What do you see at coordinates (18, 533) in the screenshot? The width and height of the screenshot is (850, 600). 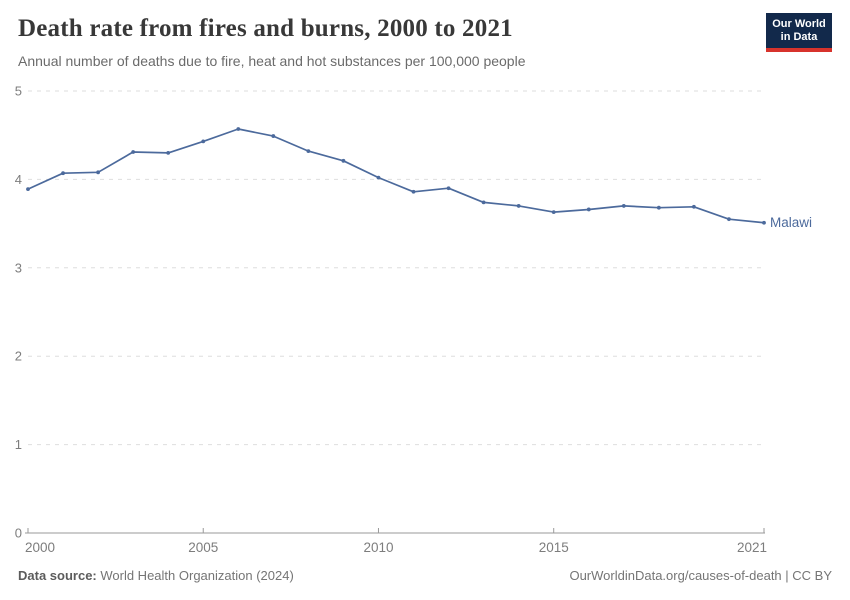 I see `y-tick-label: 0` at bounding box center [18, 533].